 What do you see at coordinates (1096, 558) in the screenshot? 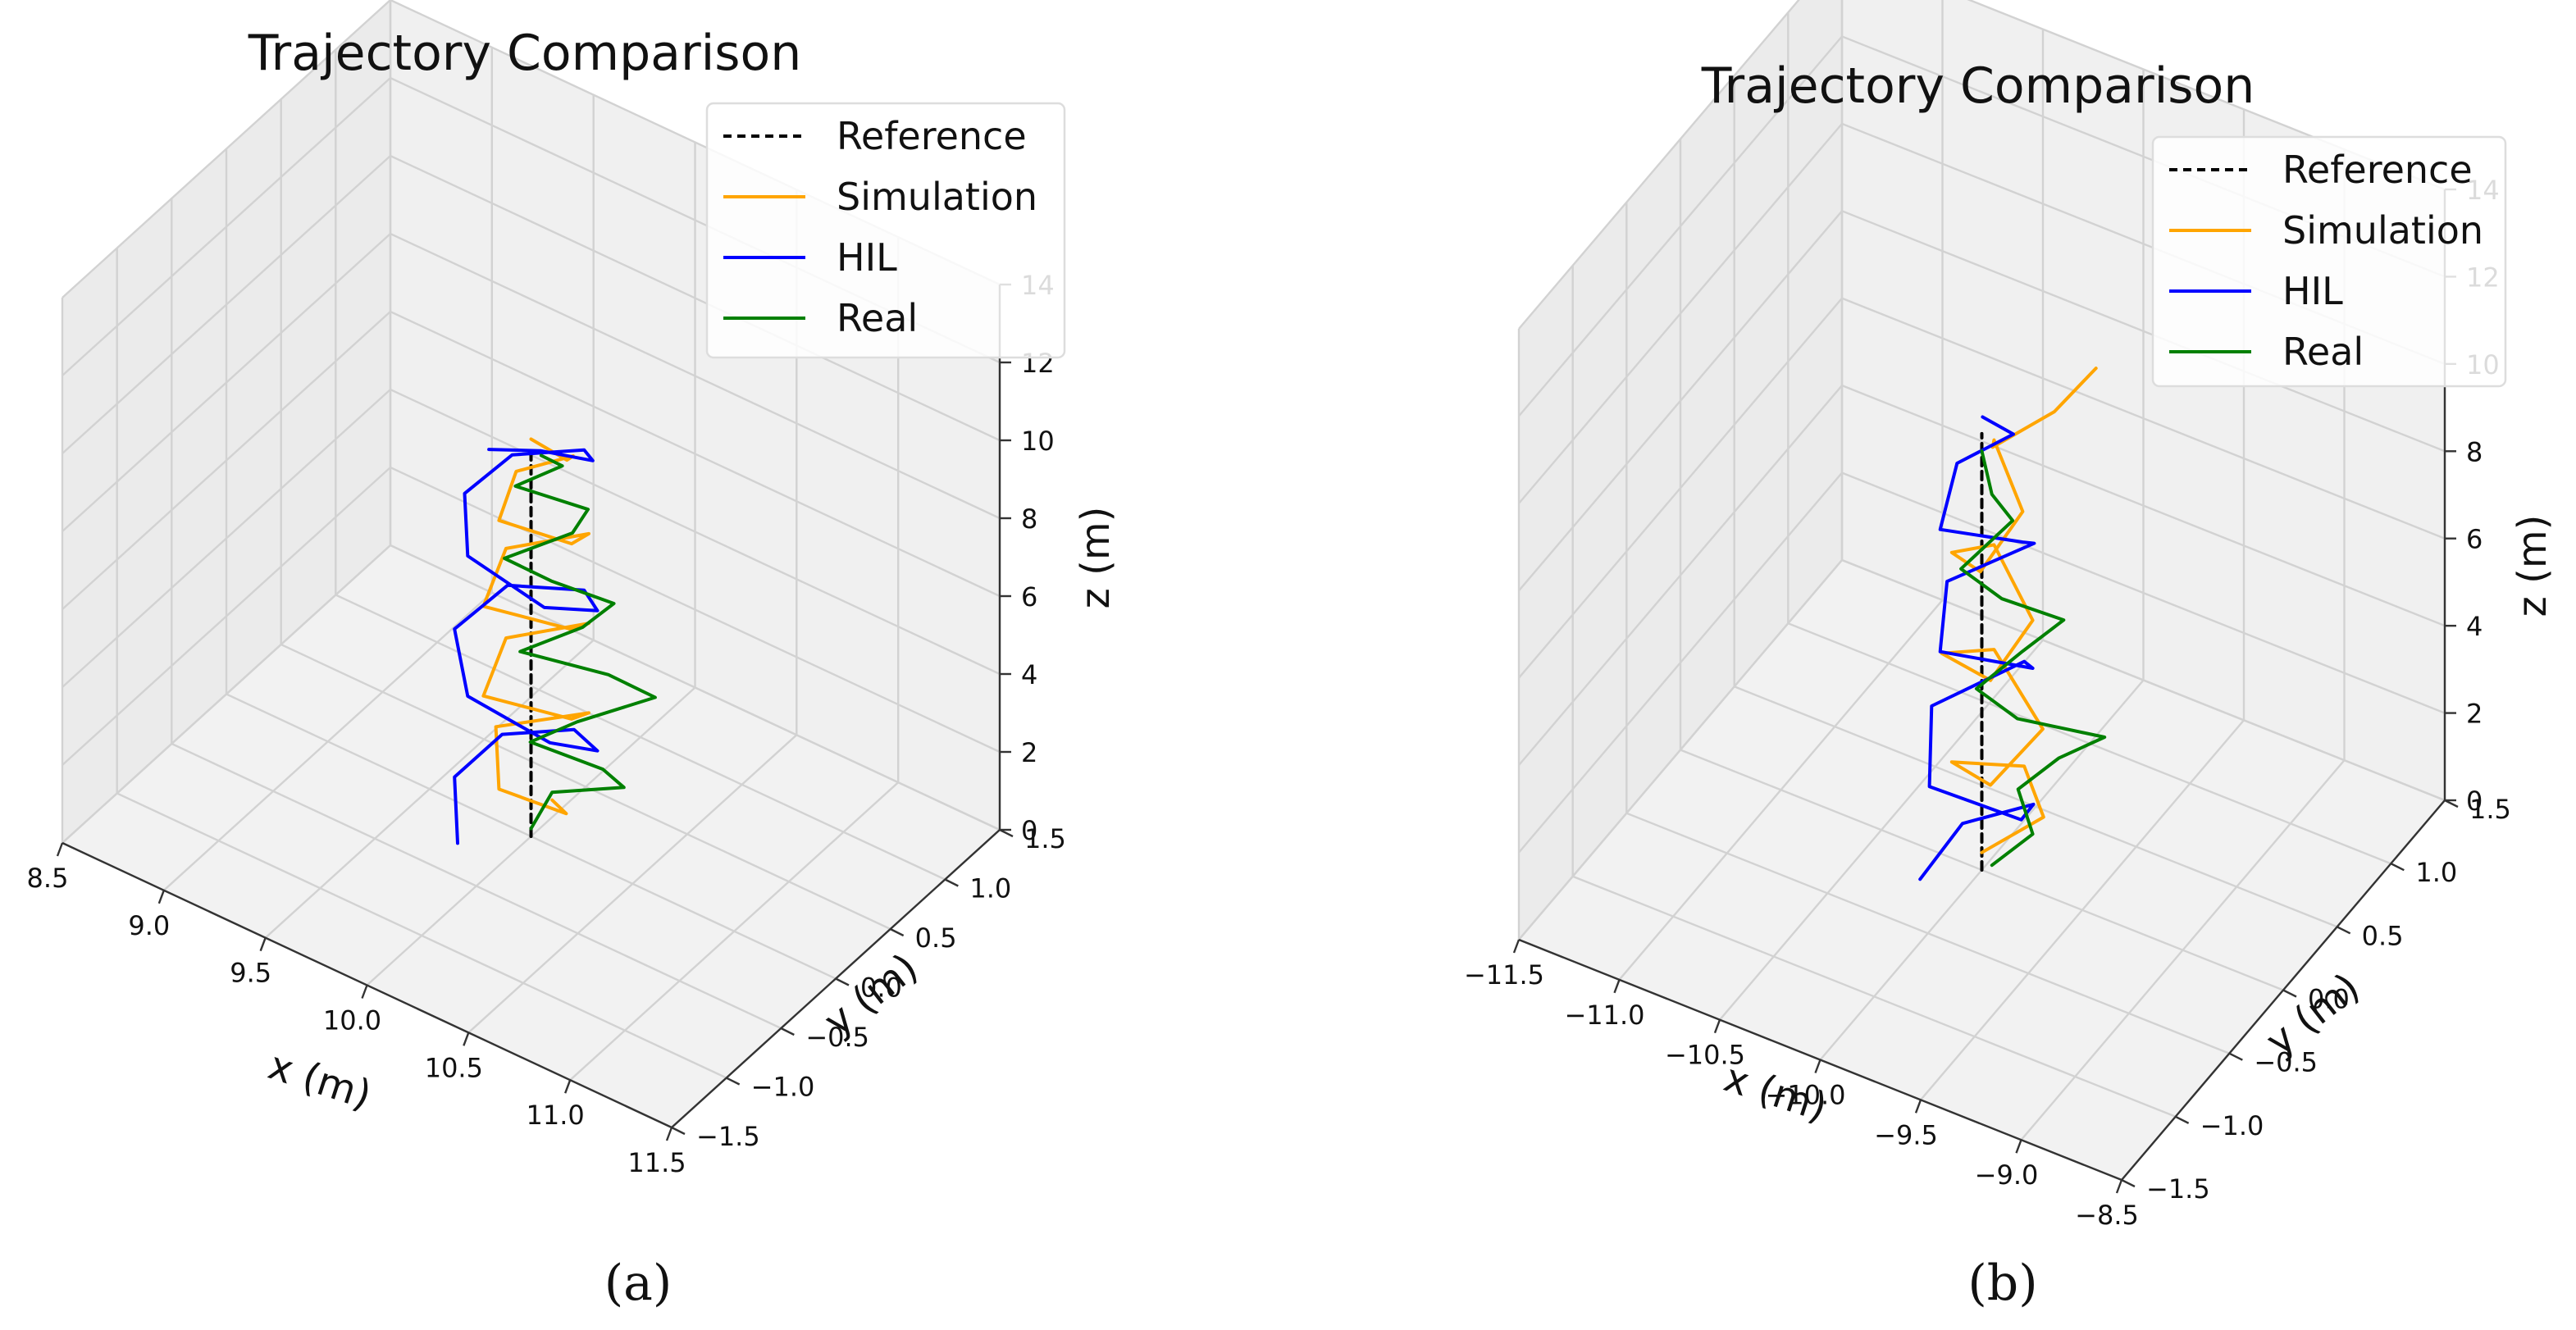
I see `z-axis-title: z (m)` at bounding box center [1096, 558].